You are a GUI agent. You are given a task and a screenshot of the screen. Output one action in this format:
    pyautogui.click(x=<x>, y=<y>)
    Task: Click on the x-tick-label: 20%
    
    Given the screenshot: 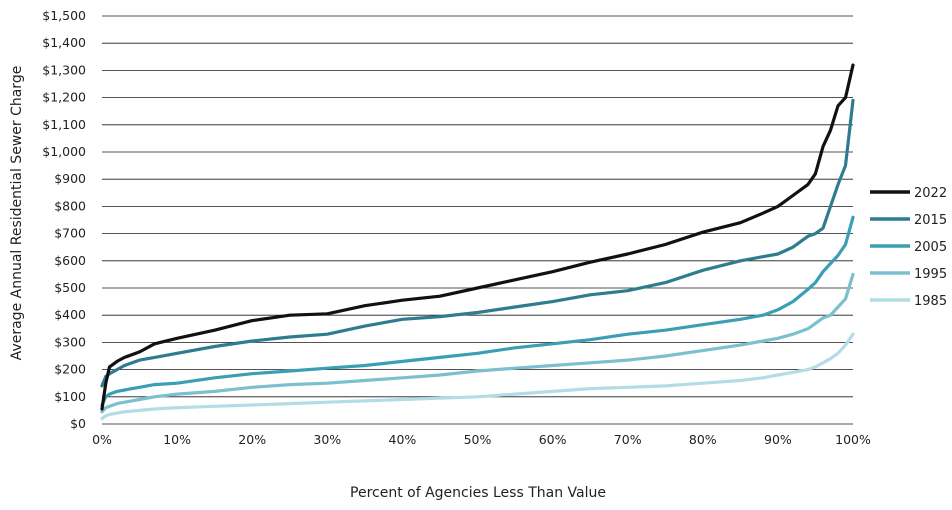 What is the action you would take?
    pyautogui.click(x=252, y=439)
    